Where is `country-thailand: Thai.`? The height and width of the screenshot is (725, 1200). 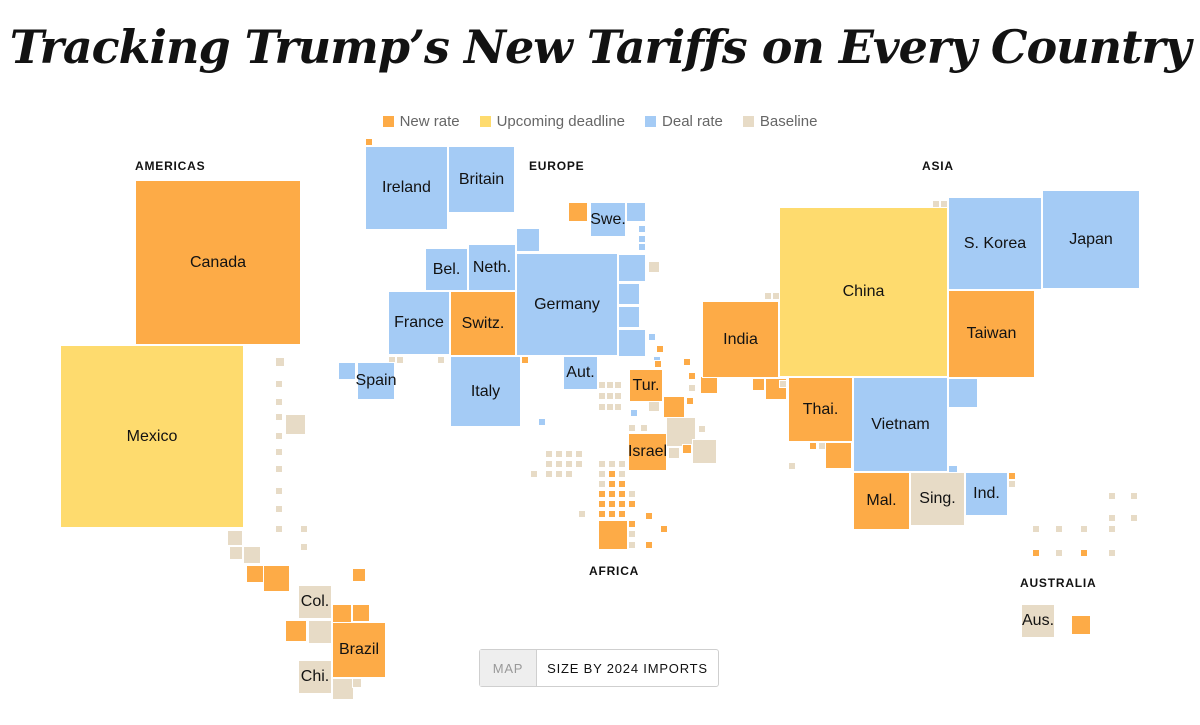 country-thailand: Thai. is located at coordinates (820, 409).